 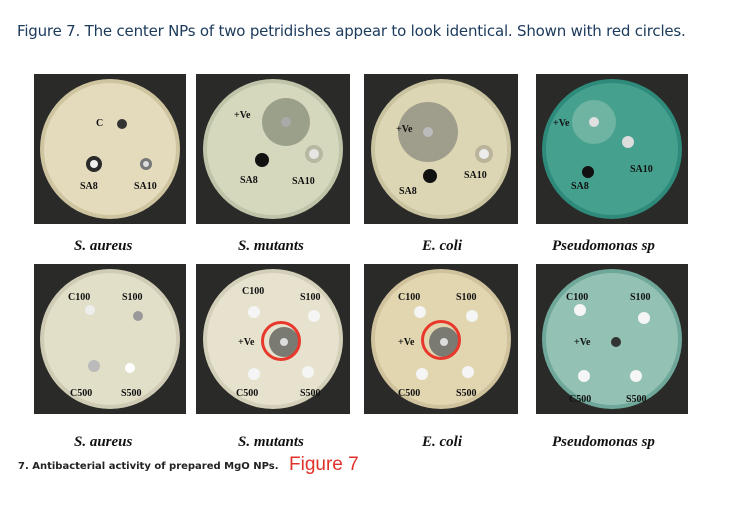 What do you see at coordinates (100, 123) in the screenshot?
I see `well-label: C` at bounding box center [100, 123].